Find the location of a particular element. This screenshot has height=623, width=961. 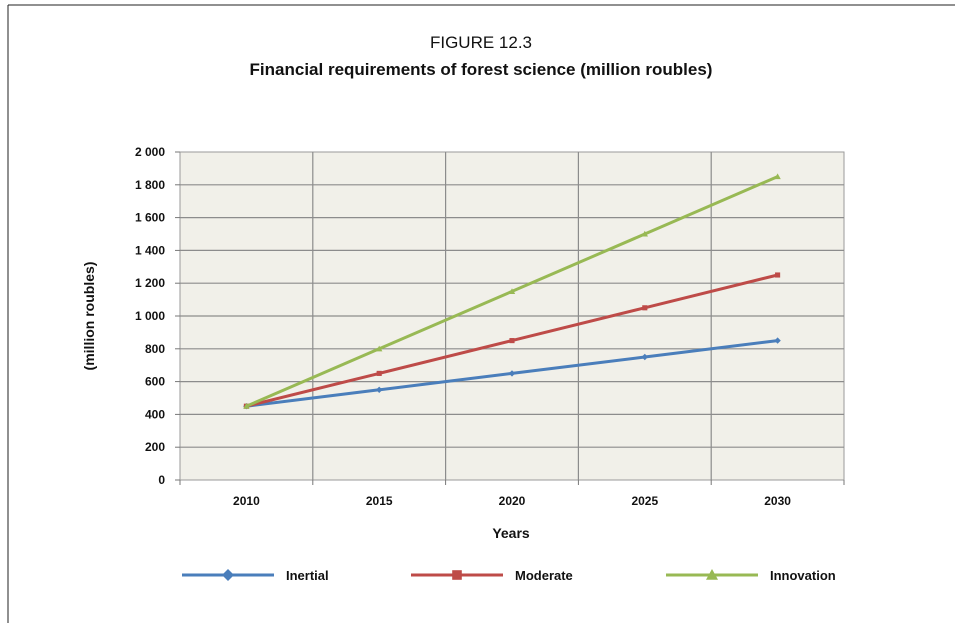

y-tick-label: 200 is located at coordinates (155, 447).